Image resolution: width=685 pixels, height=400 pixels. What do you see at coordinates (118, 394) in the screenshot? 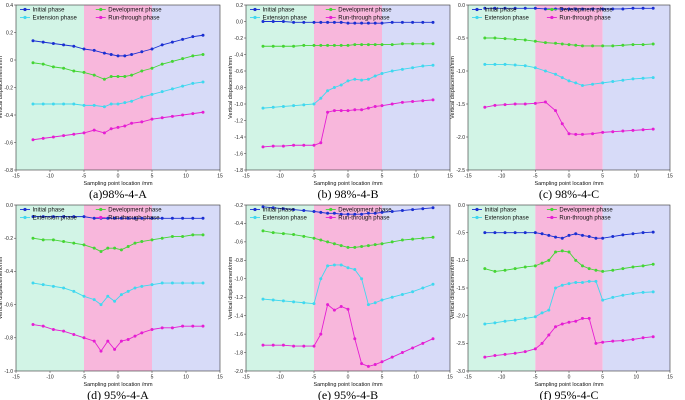
I see `panel-caption: (d) 95%-4-A` at bounding box center [118, 394].